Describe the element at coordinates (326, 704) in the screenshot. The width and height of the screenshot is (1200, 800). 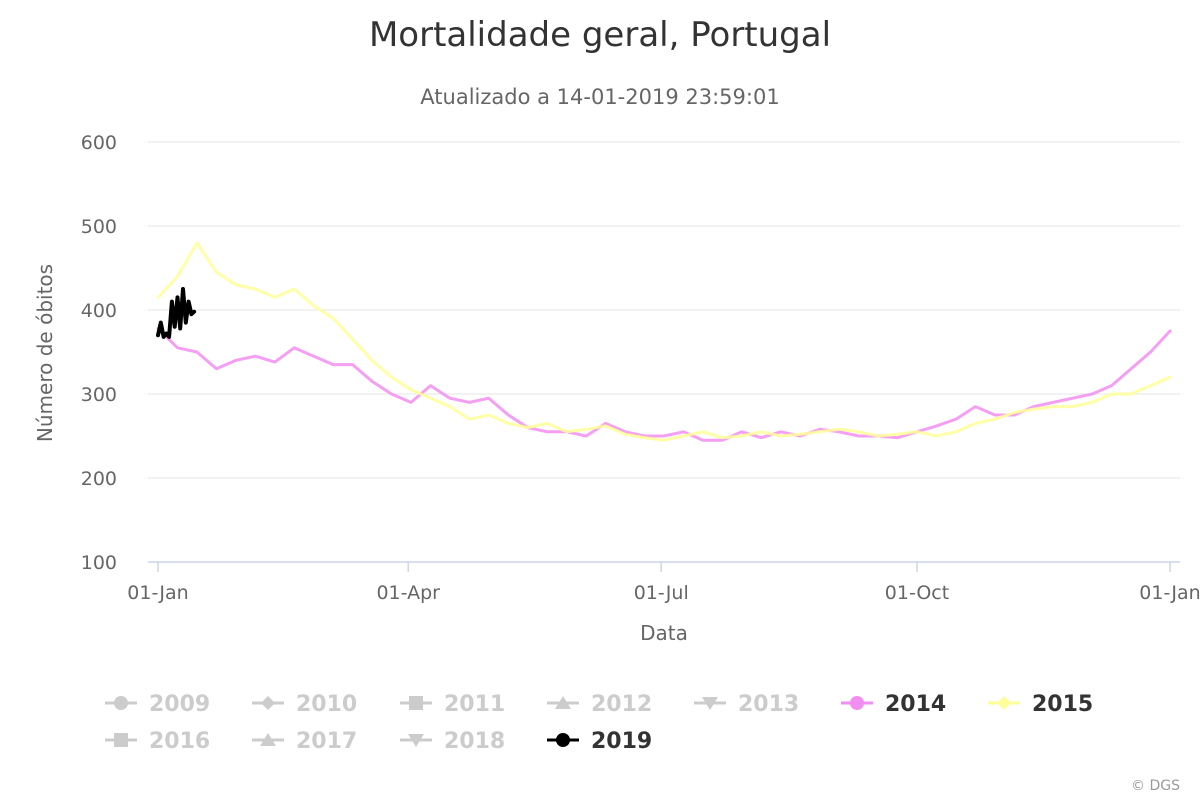
I see `legend-label: 2010` at that location.